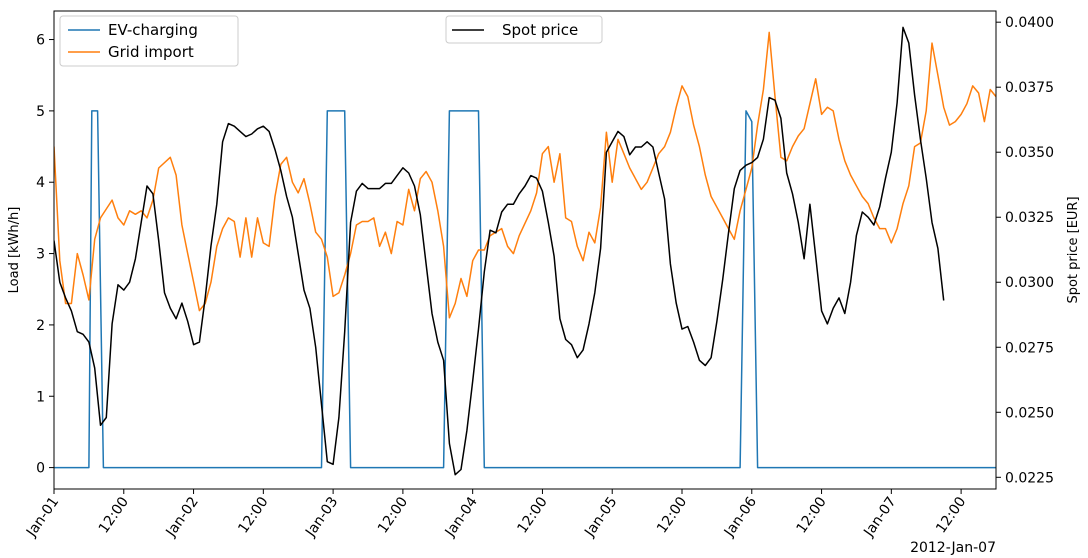  I want to click on x-tick-label: Jan-05, so click(600, 517).